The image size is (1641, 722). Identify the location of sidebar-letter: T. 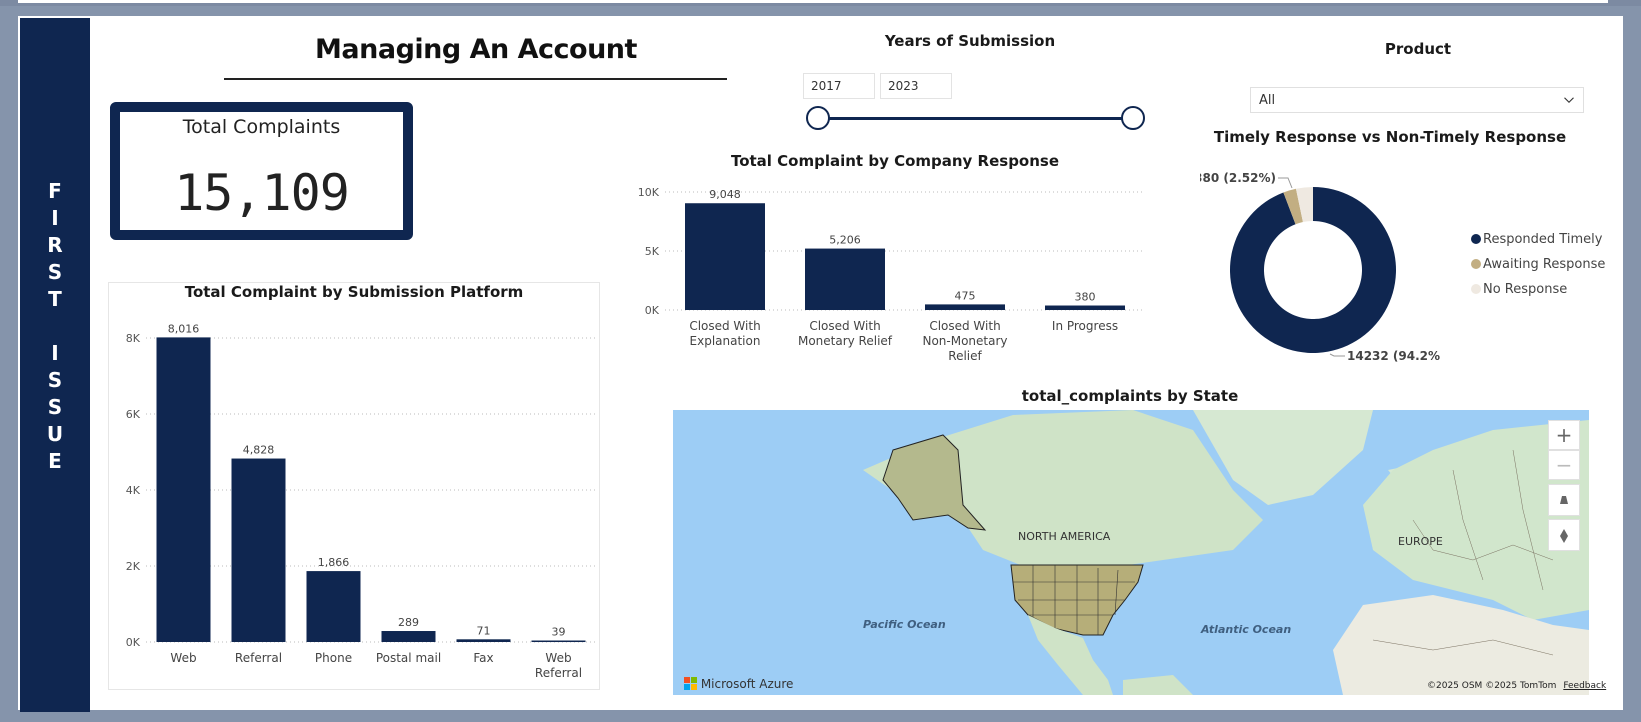
(55, 299).